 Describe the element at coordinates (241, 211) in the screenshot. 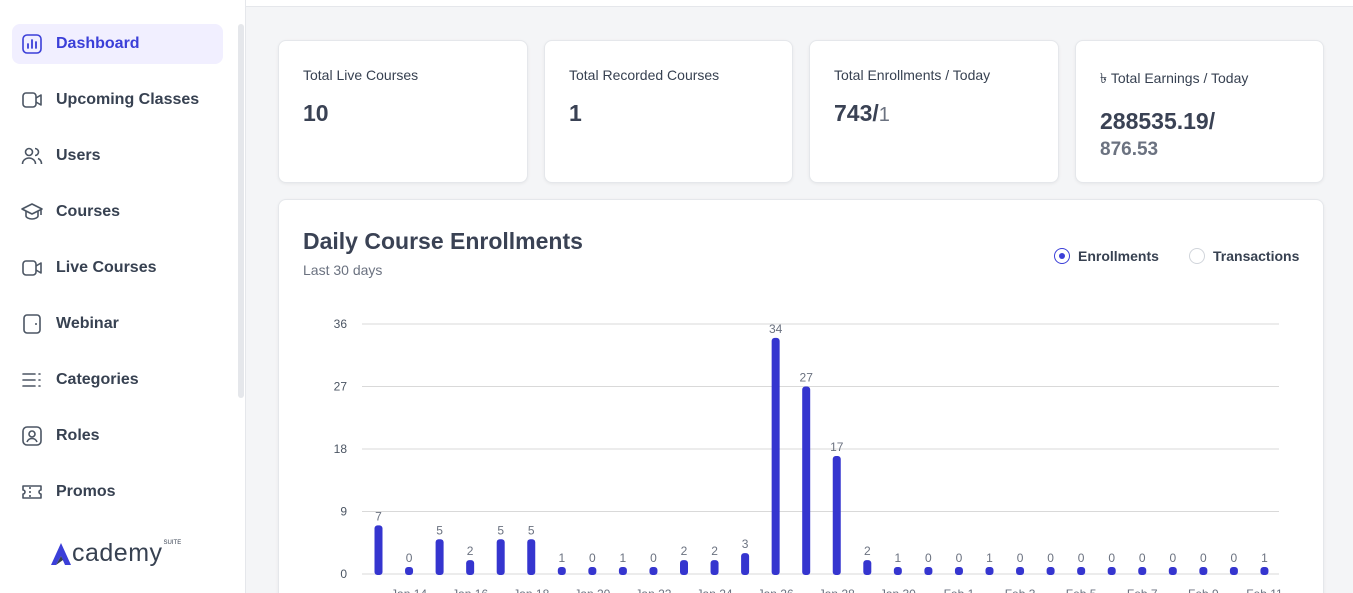

I see `sidebar-scrollbar` at that location.